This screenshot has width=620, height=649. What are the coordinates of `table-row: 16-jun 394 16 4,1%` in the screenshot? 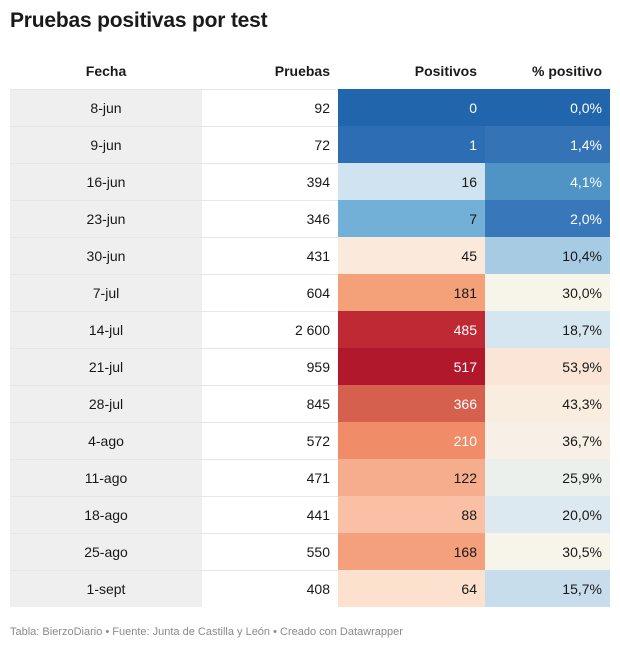 It's located at (310, 181).